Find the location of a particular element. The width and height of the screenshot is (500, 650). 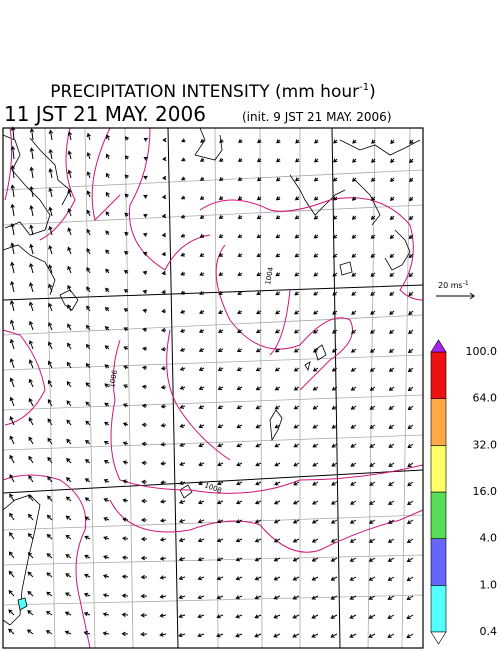

colorbar-label: 0.4 is located at coordinates (489, 631).